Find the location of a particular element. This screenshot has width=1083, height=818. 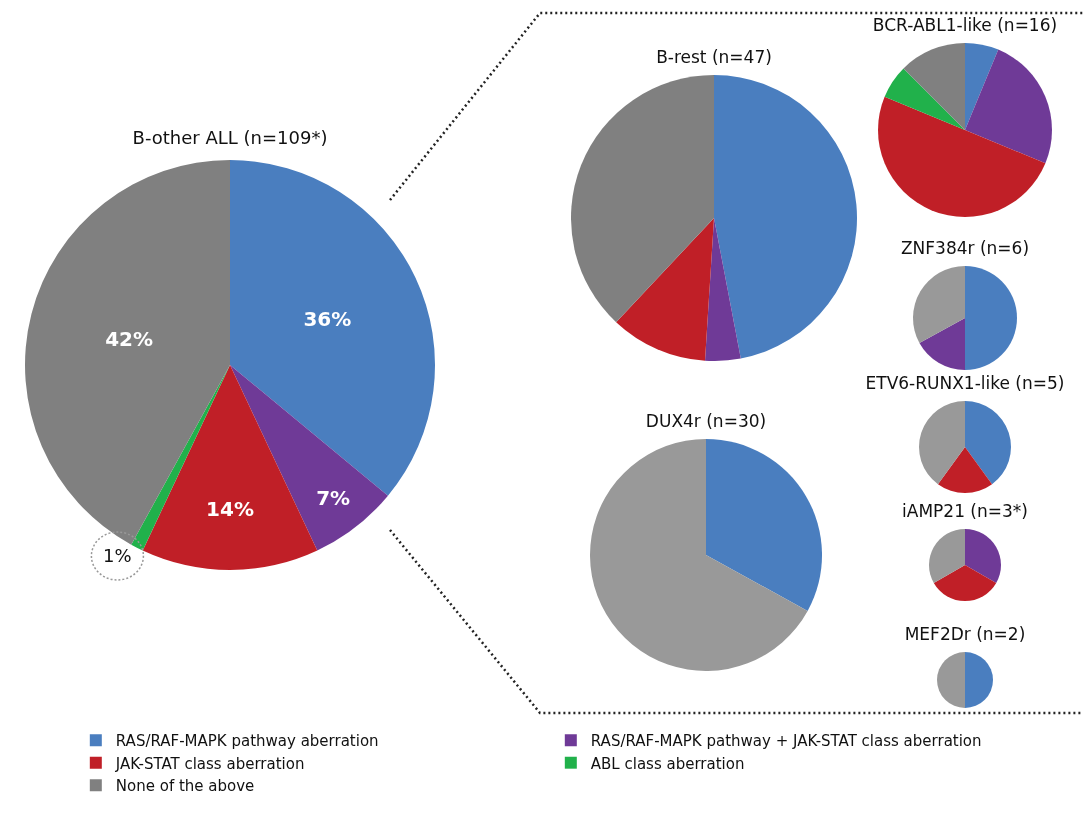

data-label: 42% is located at coordinates (129, 339).